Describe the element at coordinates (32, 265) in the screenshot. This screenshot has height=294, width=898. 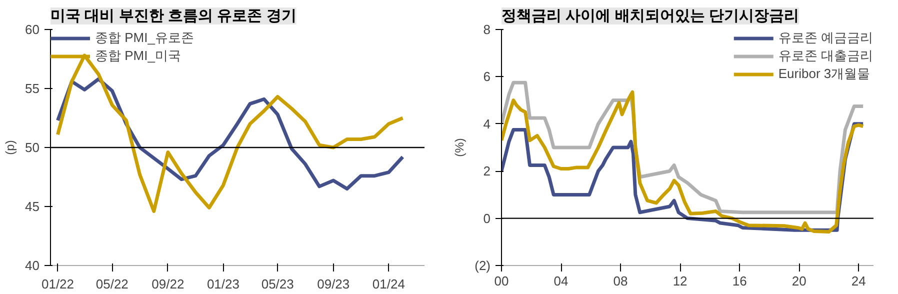
I see `y-tick-label: 40` at that location.